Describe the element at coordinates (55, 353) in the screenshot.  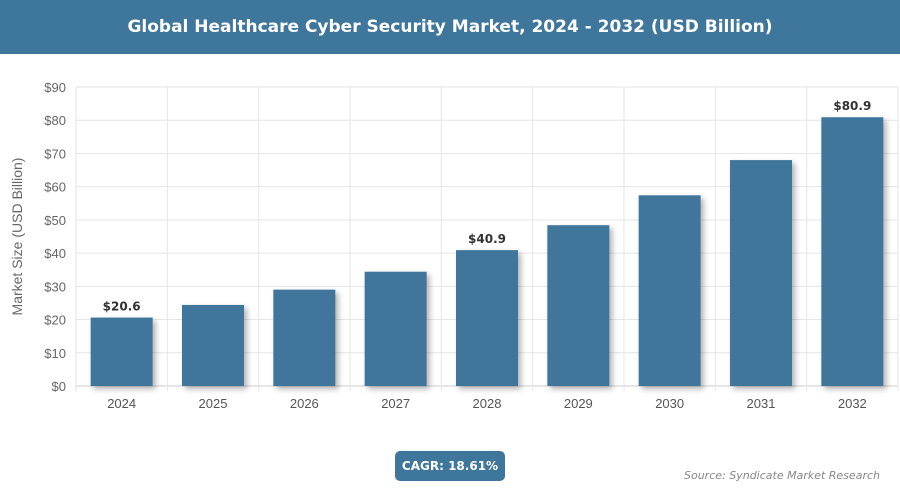
I see `y-tick-label: $10` at that location.